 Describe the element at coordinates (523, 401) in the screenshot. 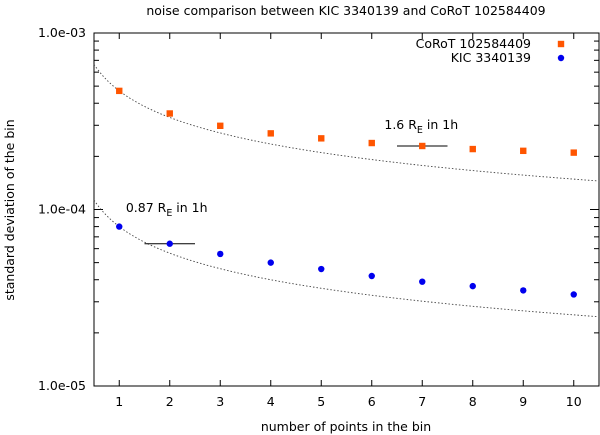

I see `x-tick-label: 9` at that location.